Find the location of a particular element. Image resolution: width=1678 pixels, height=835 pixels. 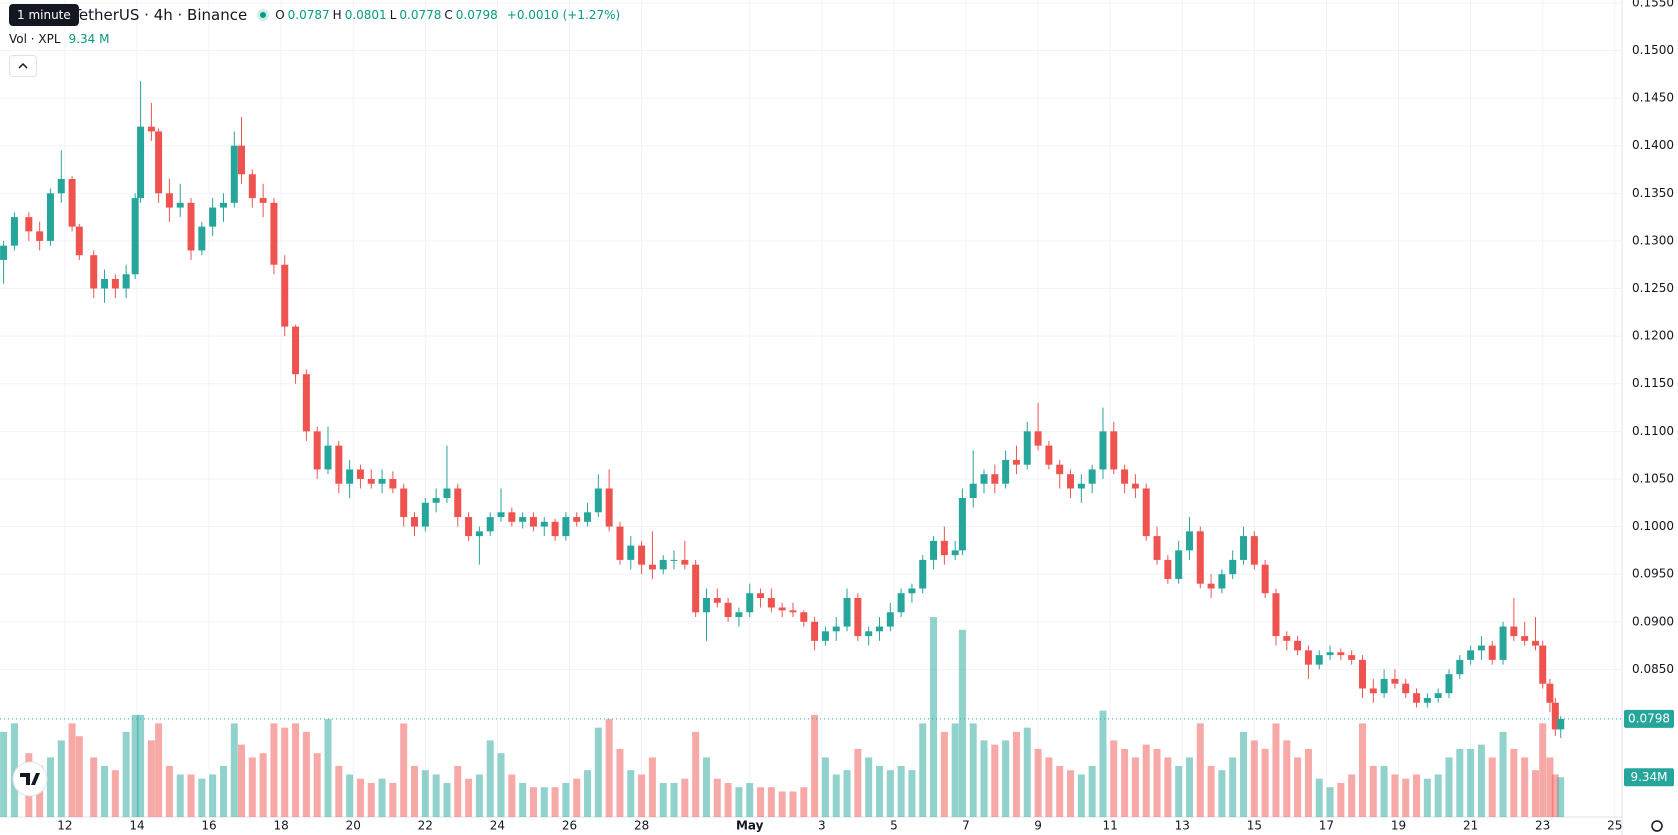

x-tick-label: 14 is located at coordinates (136, 826).